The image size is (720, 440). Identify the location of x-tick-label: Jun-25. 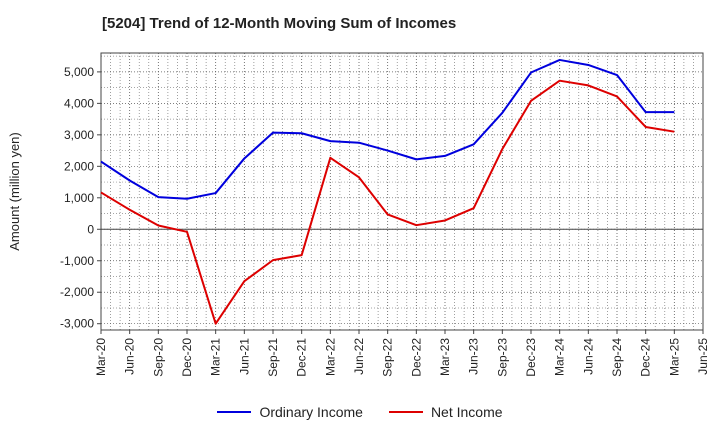
(703, 356).